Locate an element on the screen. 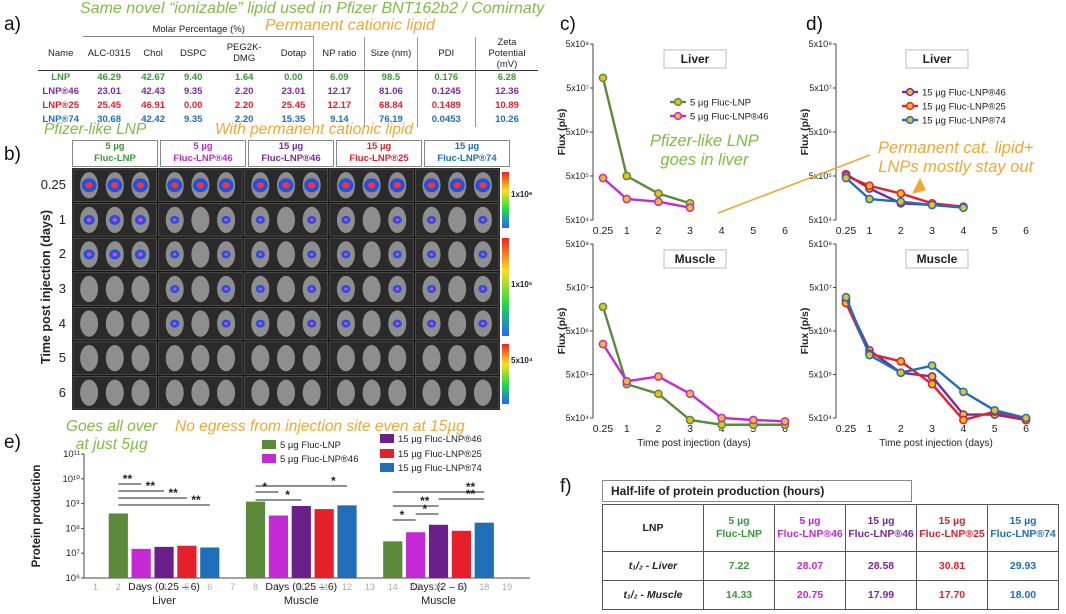 The height and width of the screenshot is (614, 1066). chart-title: Muscle is located at coordinates (937, 259).